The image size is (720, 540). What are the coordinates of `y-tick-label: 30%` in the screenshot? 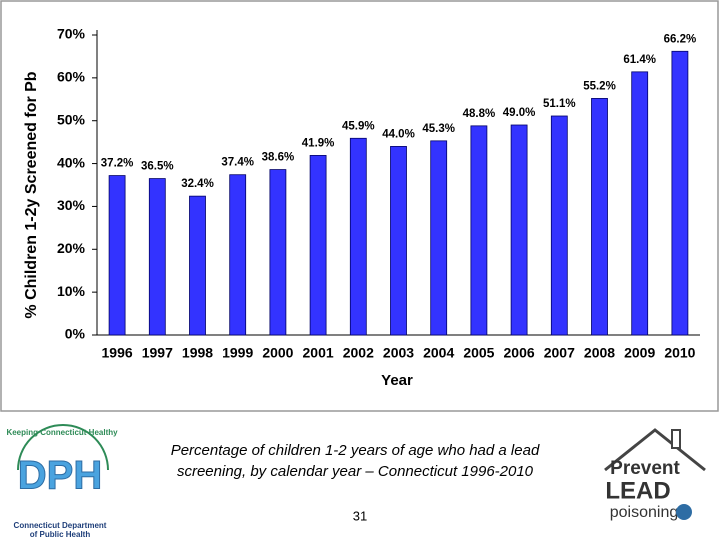 It's located at (71, 205).